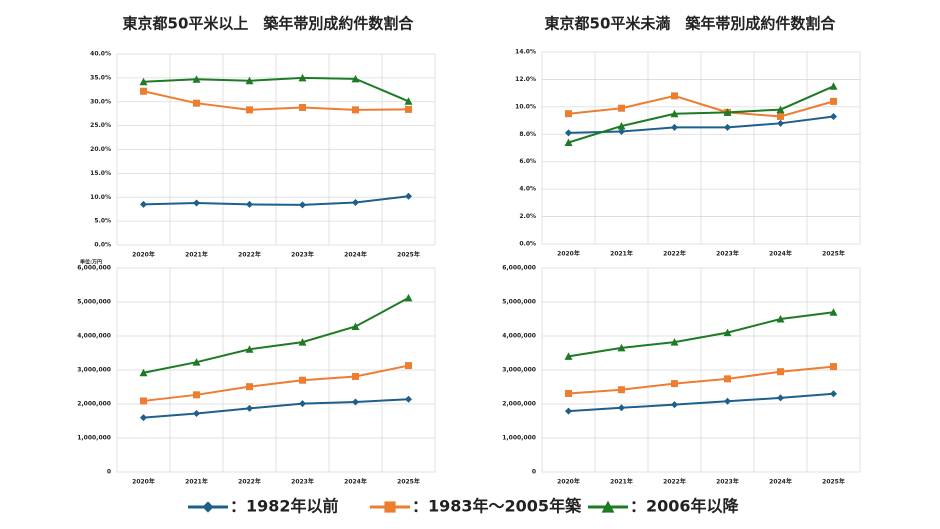 The width and height of the screenshot is (940, 529). What do you see at coordinates (94, 336) in the screenshot?
I see `y-tick-label: 4,000,000` at bounding box center [94, 336].